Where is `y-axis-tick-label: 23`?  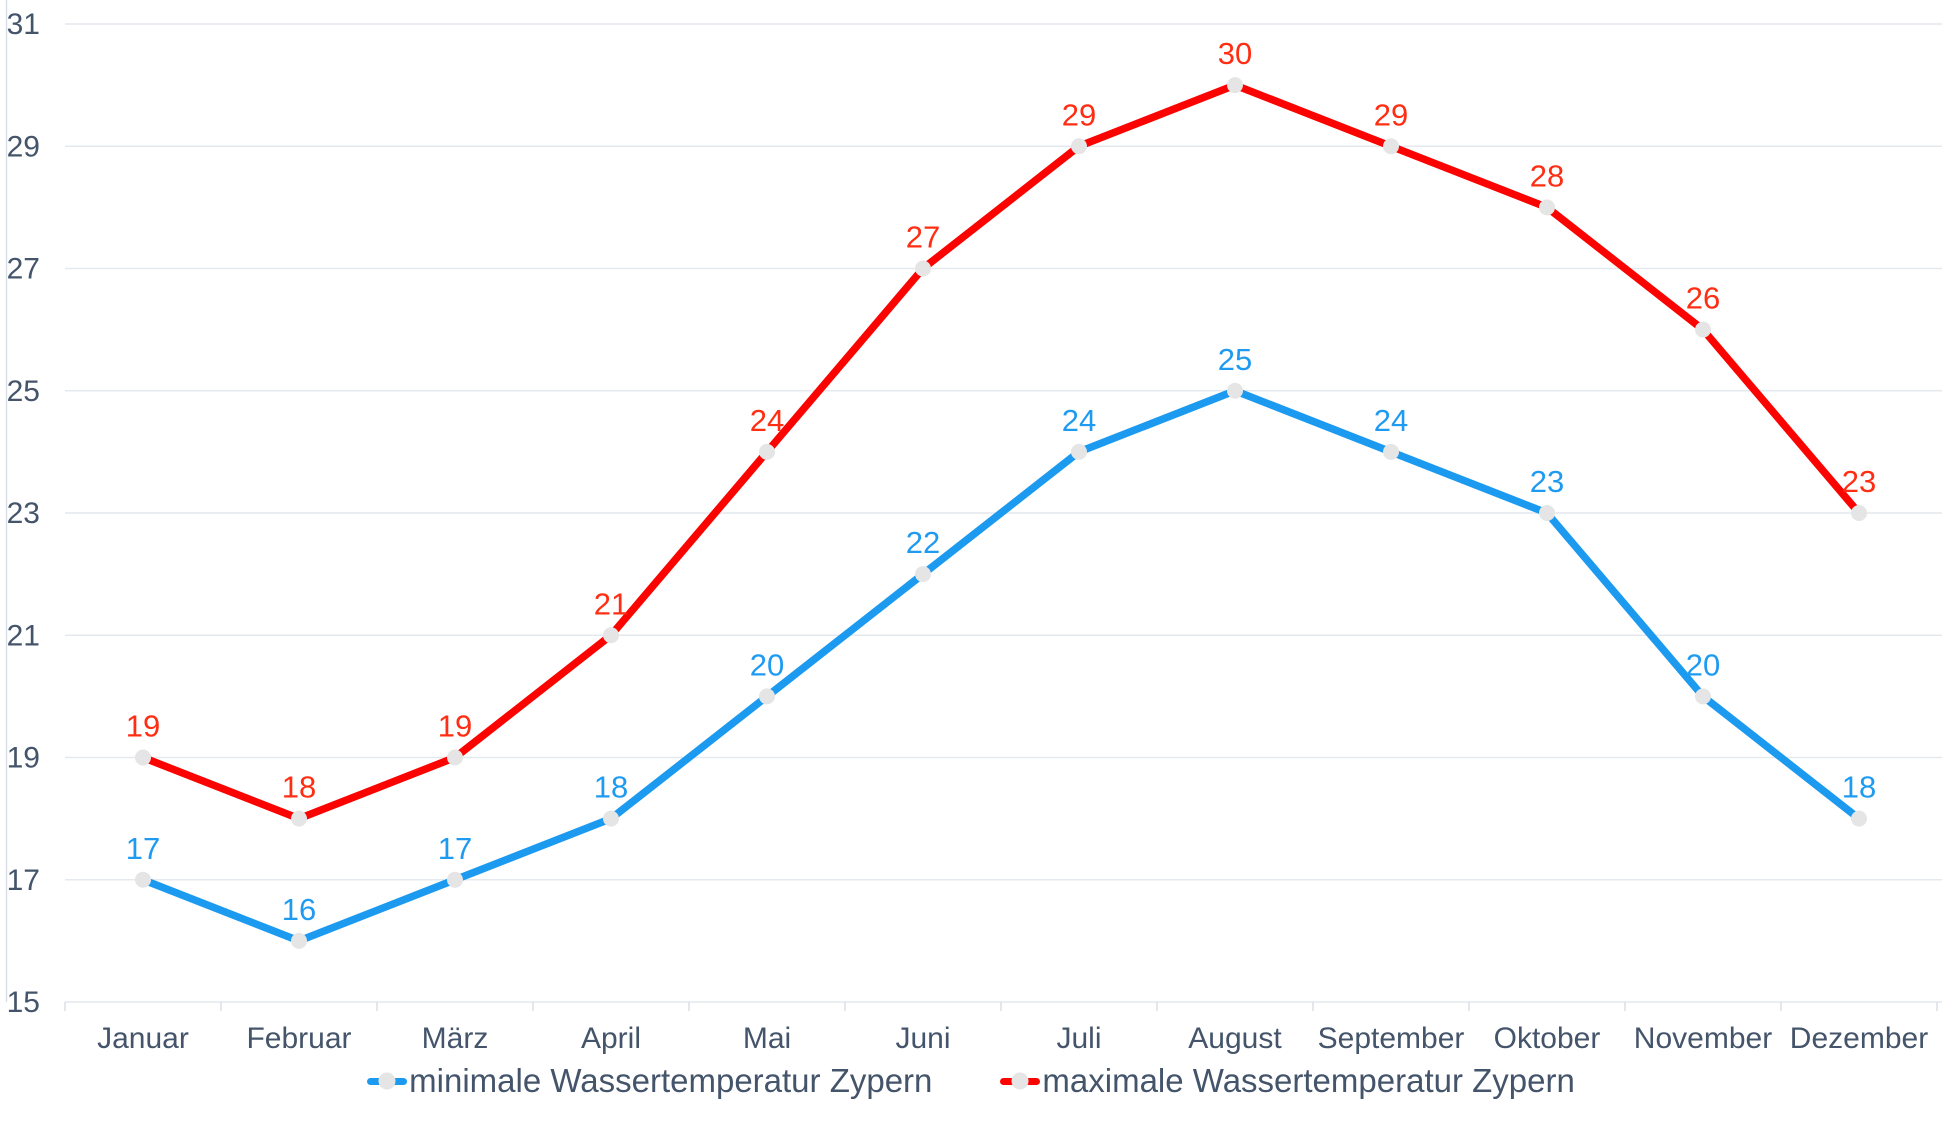
y-axis-tick-label: 23 is located at coordinates (23, 513).